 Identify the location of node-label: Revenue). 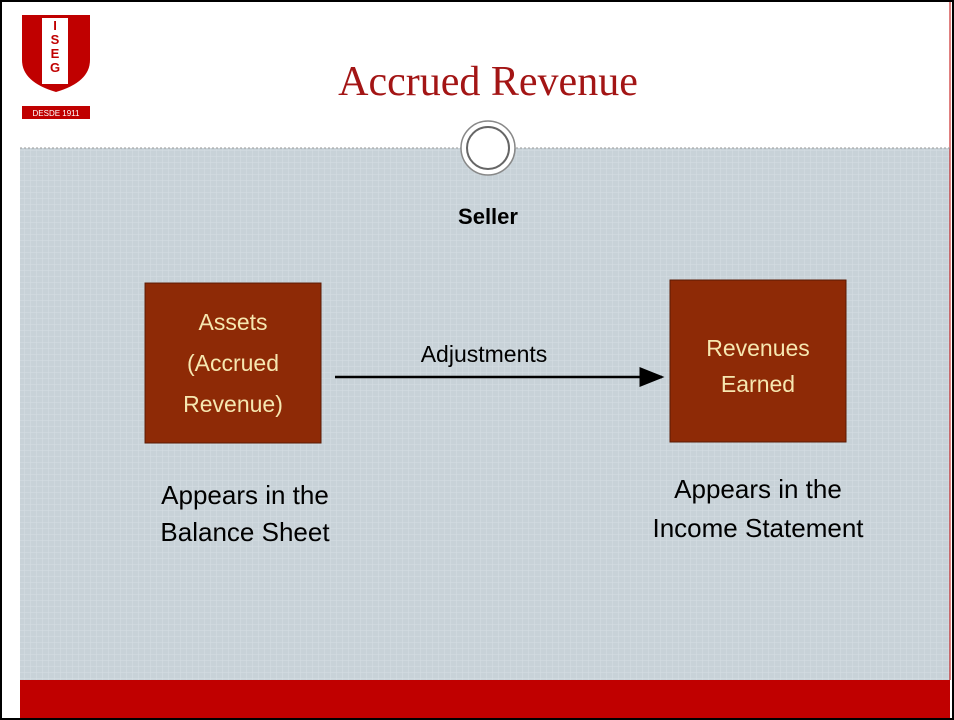
(233, 404).